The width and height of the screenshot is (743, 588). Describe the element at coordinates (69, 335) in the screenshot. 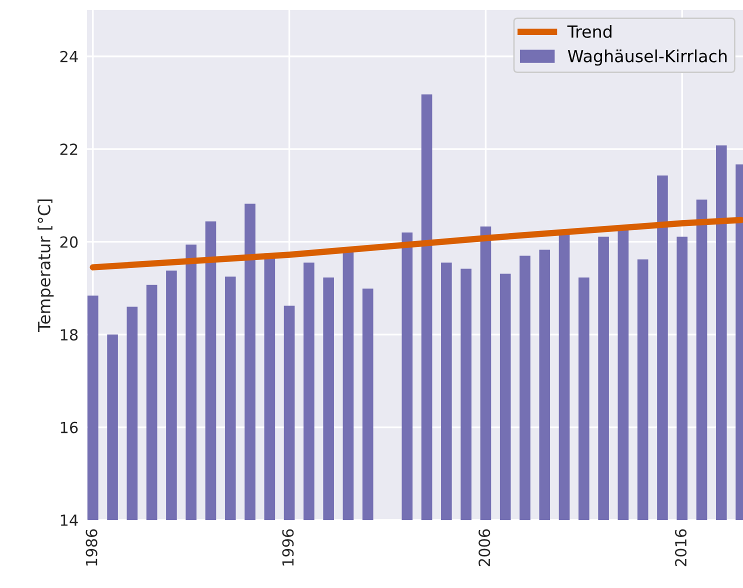

I see `y-tick-label: 18` at that location.